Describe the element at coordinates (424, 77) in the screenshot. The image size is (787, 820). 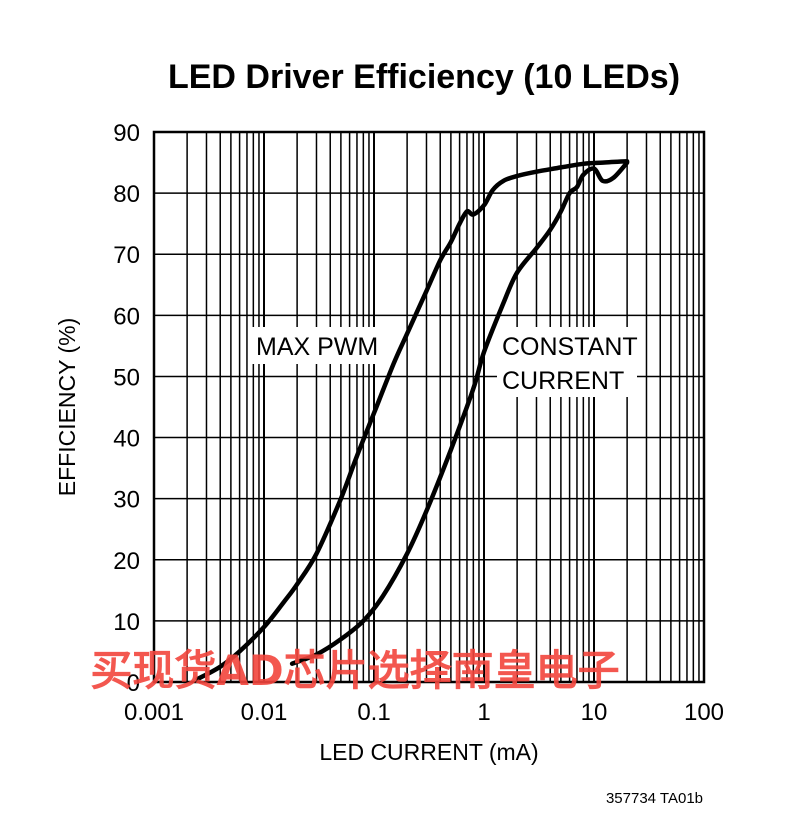
I see `chart-title: LED Driver Efficiency (10 LEDs)` at that location.